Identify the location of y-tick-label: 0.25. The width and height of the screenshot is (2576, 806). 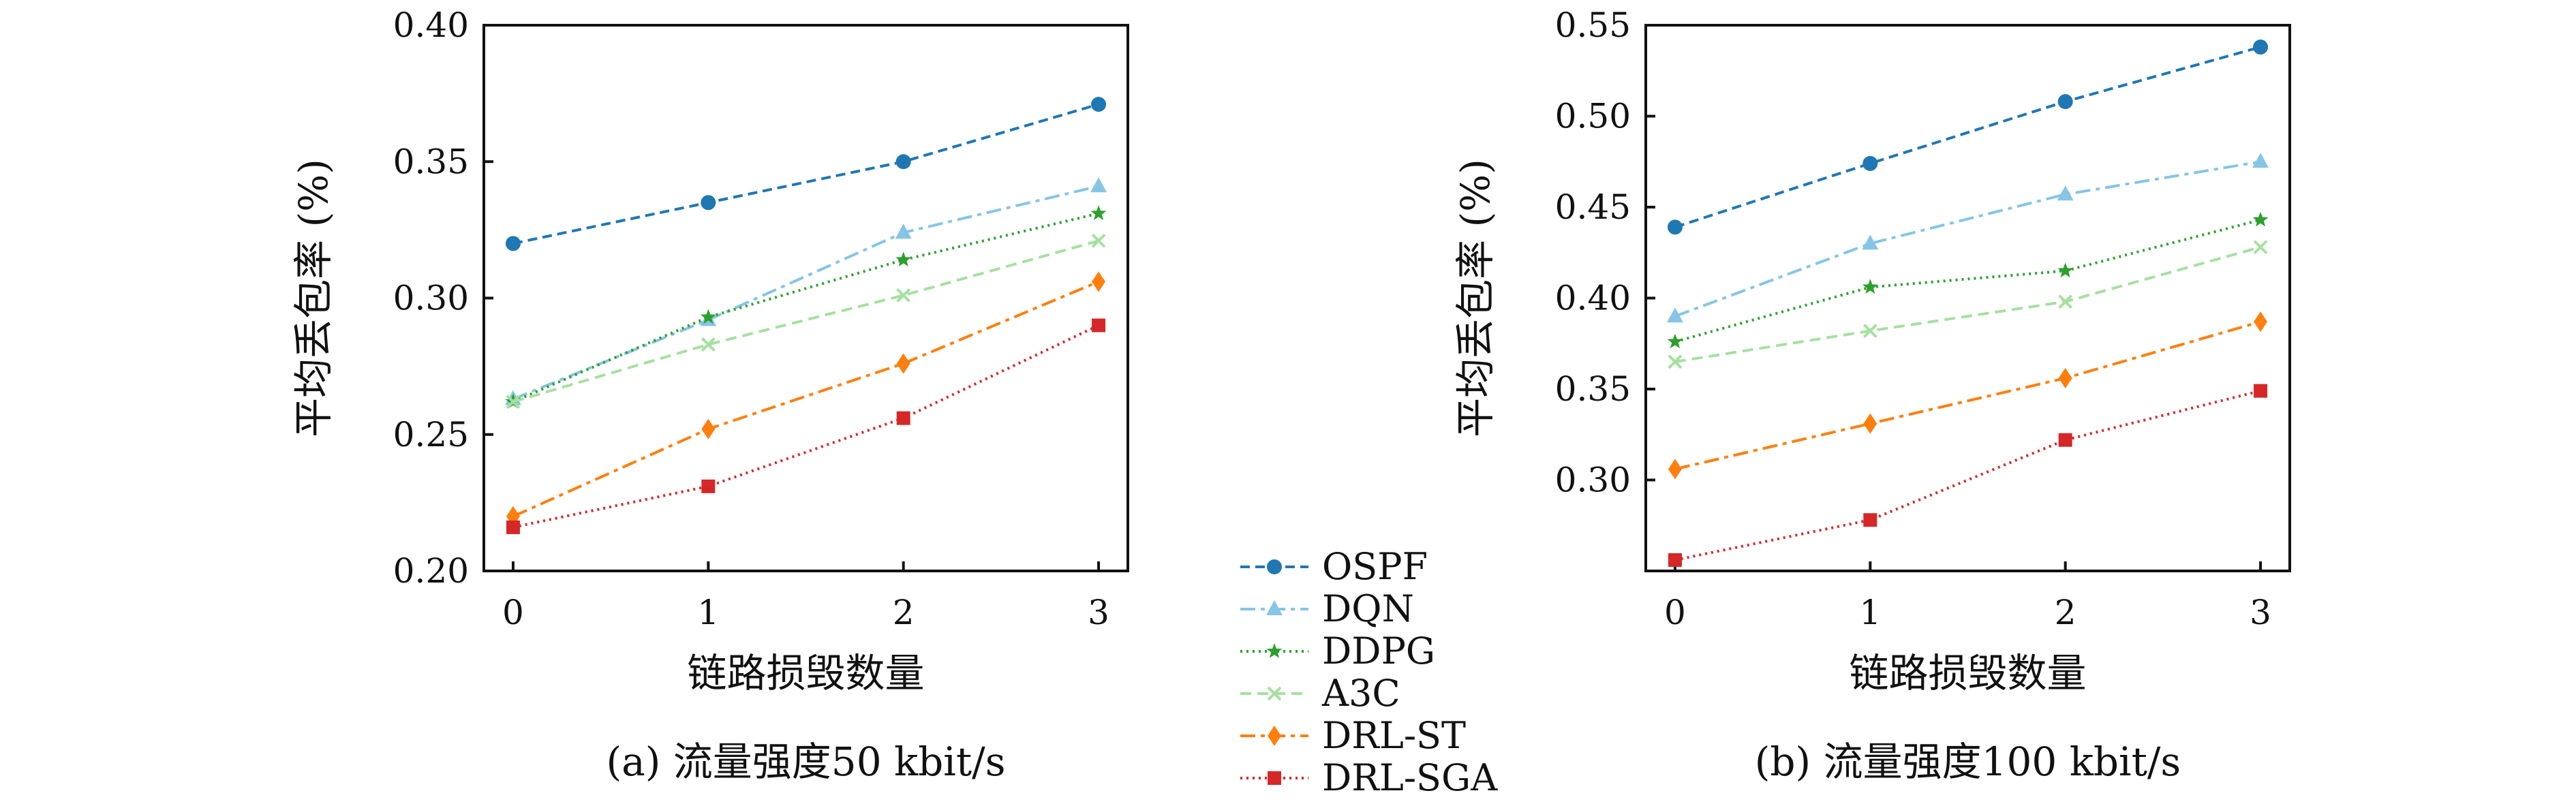
(431, 434).